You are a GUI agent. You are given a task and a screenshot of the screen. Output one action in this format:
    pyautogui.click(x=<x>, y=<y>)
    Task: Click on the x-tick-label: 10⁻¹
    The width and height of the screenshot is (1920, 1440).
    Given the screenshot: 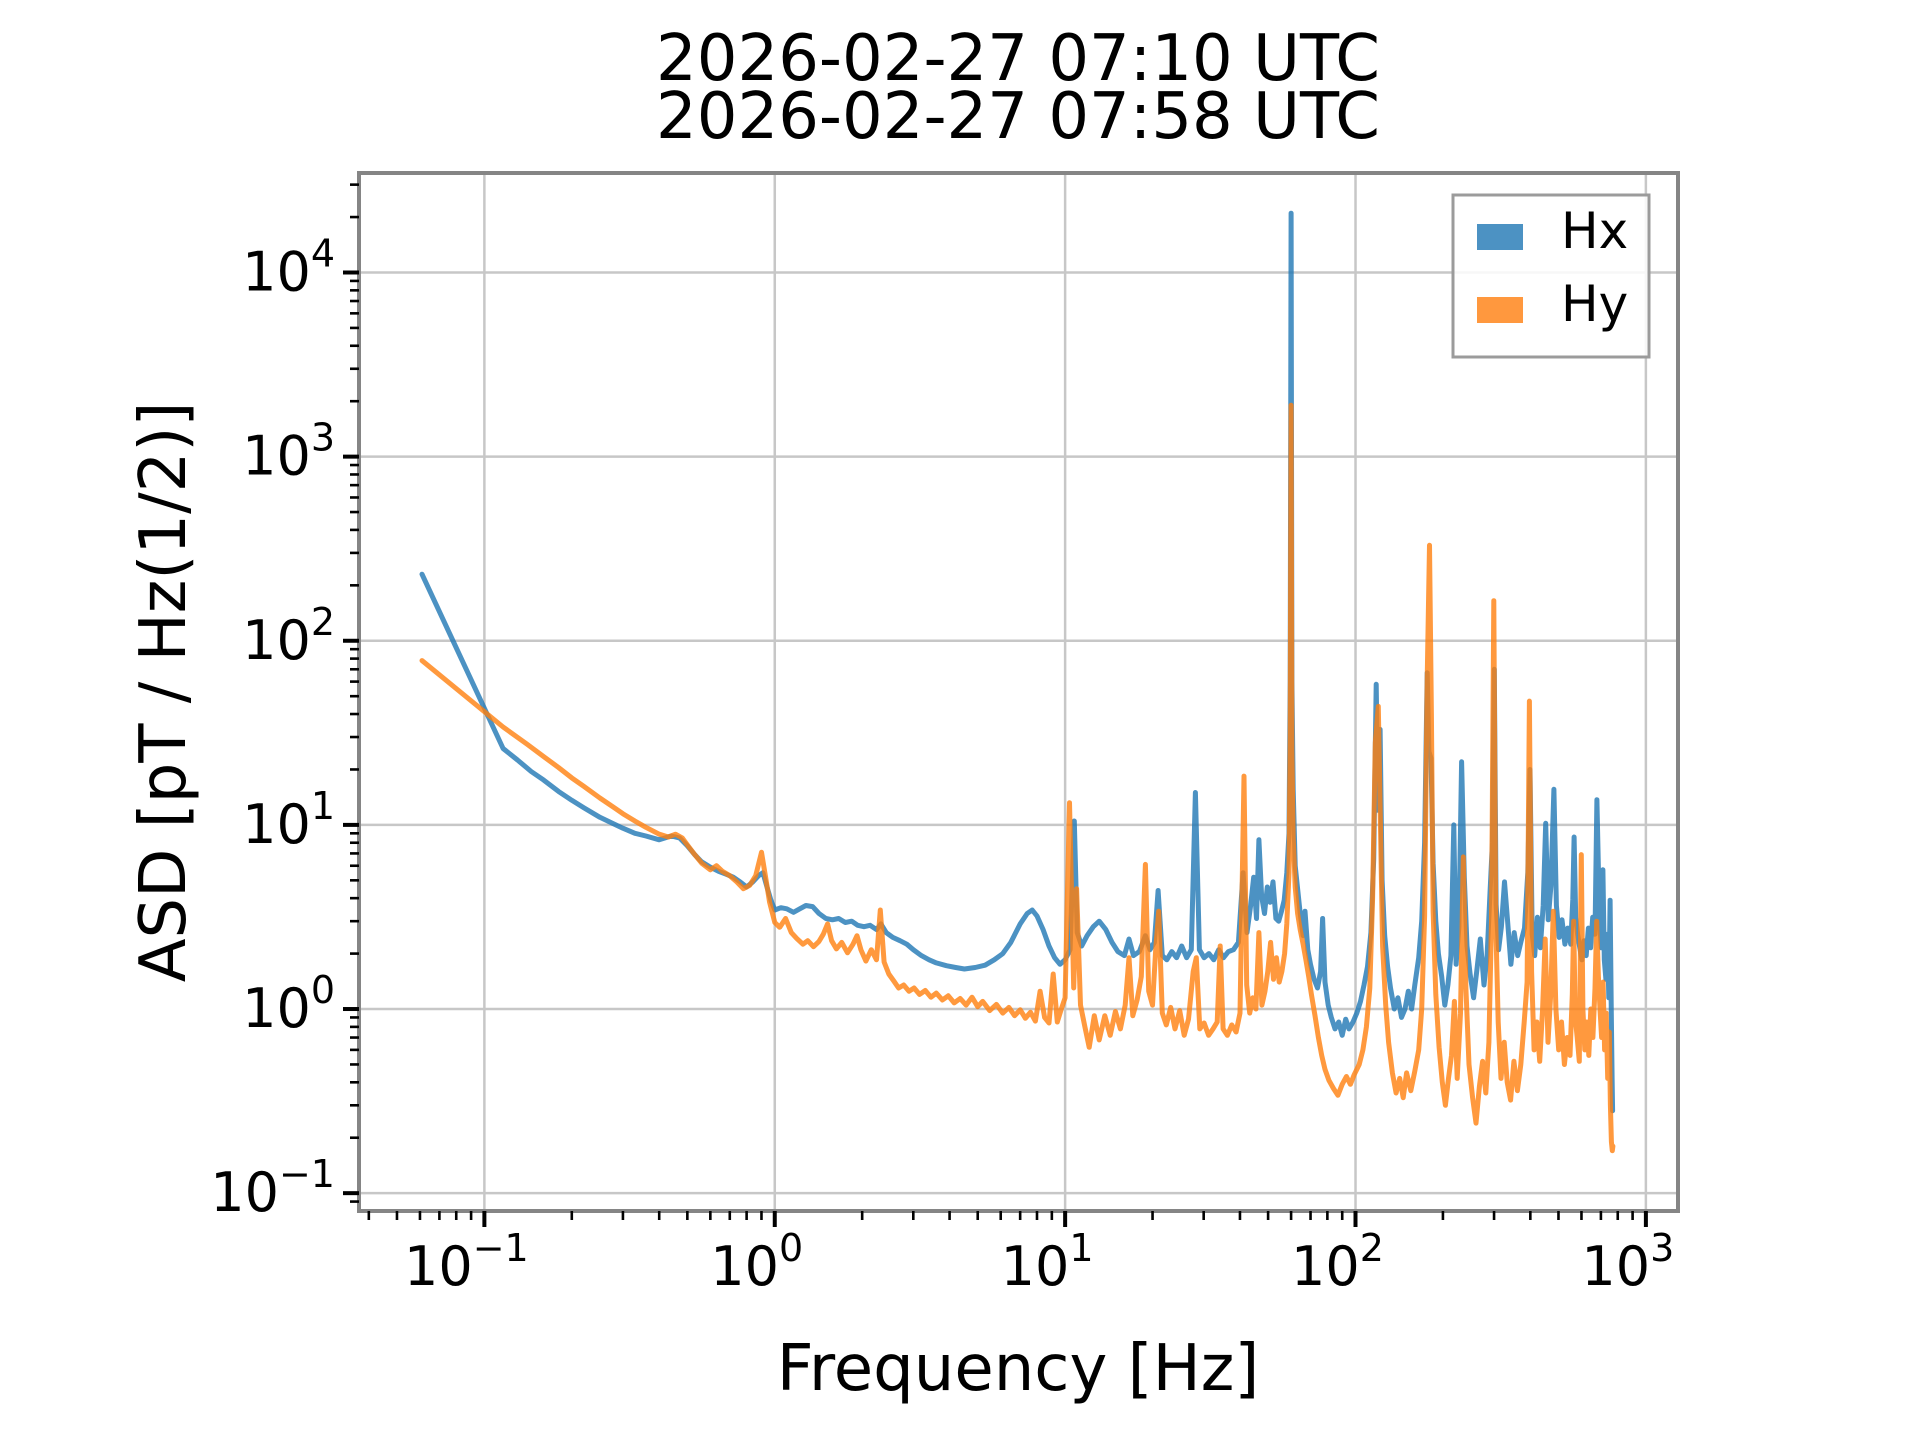 What is the action you would take?
    pyautogui.click(x=466, y=1262)
    